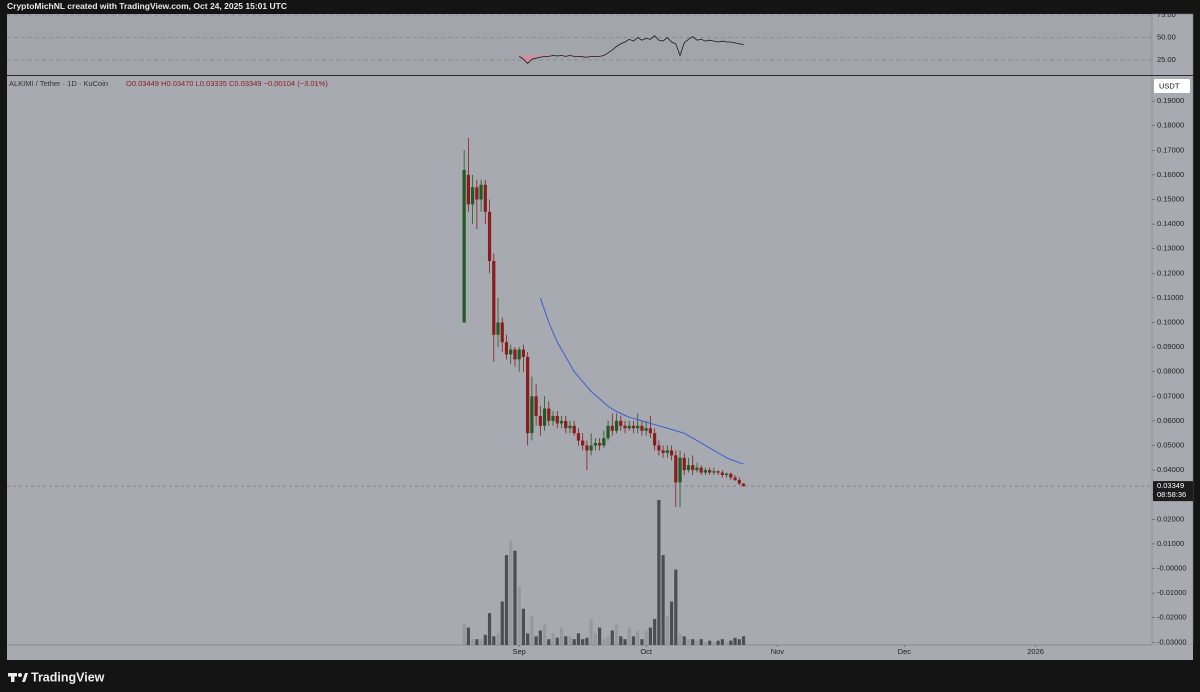  I want to click on y-tick-label: 0.05000, so click(1170, 444).